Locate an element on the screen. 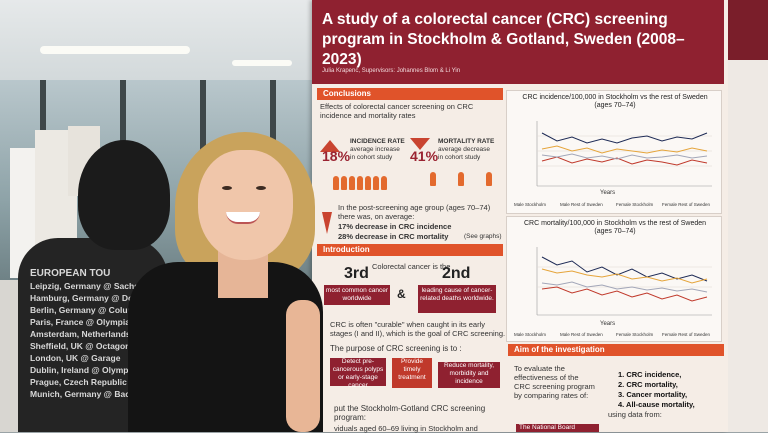 This screenshot has width=768, height=433. post-screening-mortality: 28% decrease in CRC mortality is located at coordinates (393, 236).